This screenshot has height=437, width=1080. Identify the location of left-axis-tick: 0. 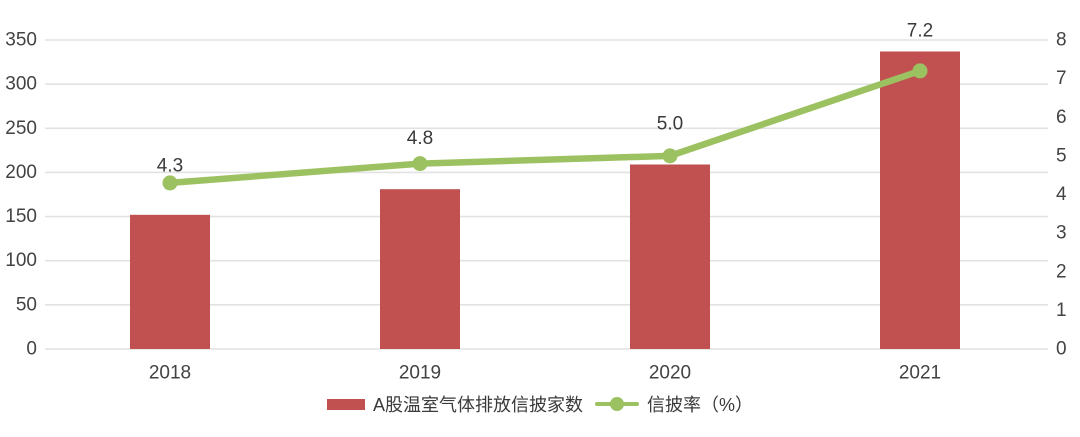
(31, 349).